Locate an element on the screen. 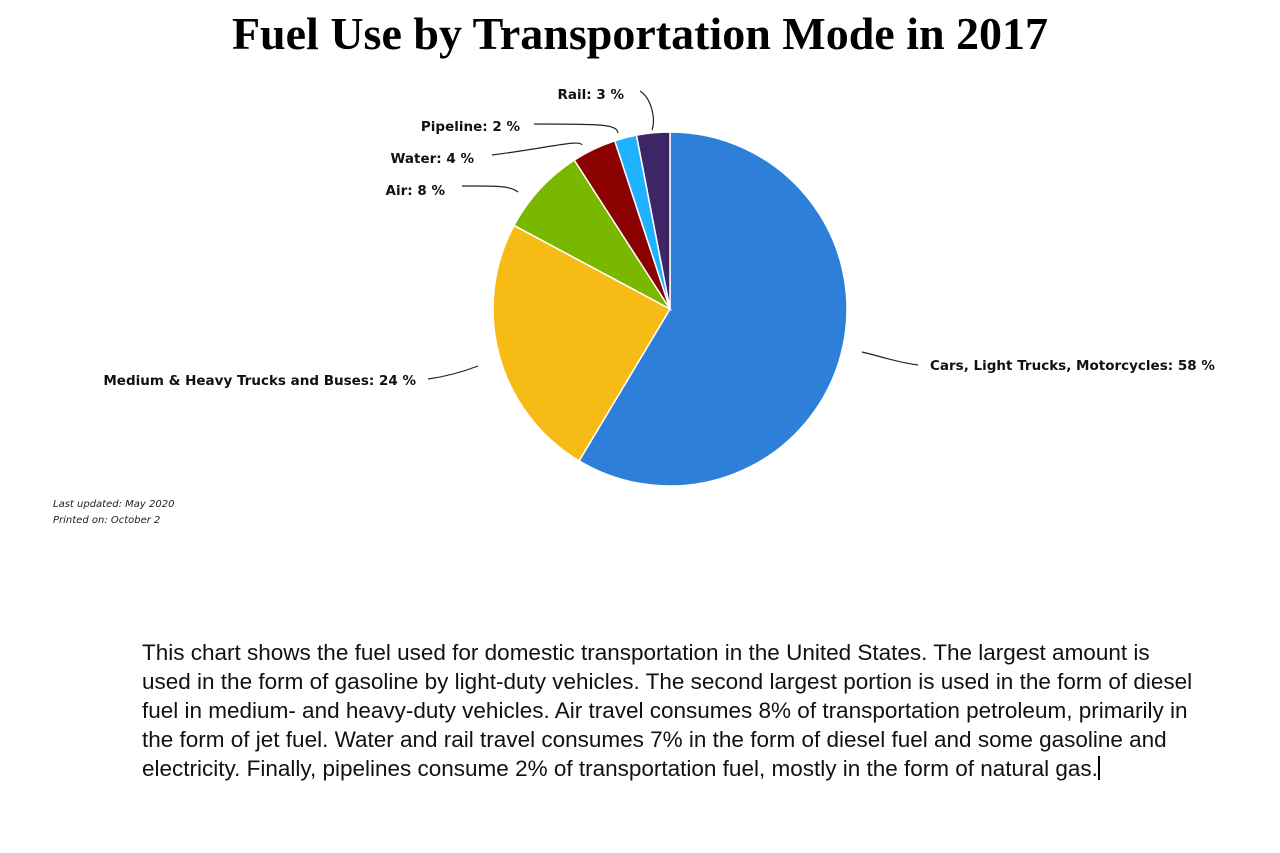  slice-label-5: Rail: 3 % is located at coordinates (591, 95).